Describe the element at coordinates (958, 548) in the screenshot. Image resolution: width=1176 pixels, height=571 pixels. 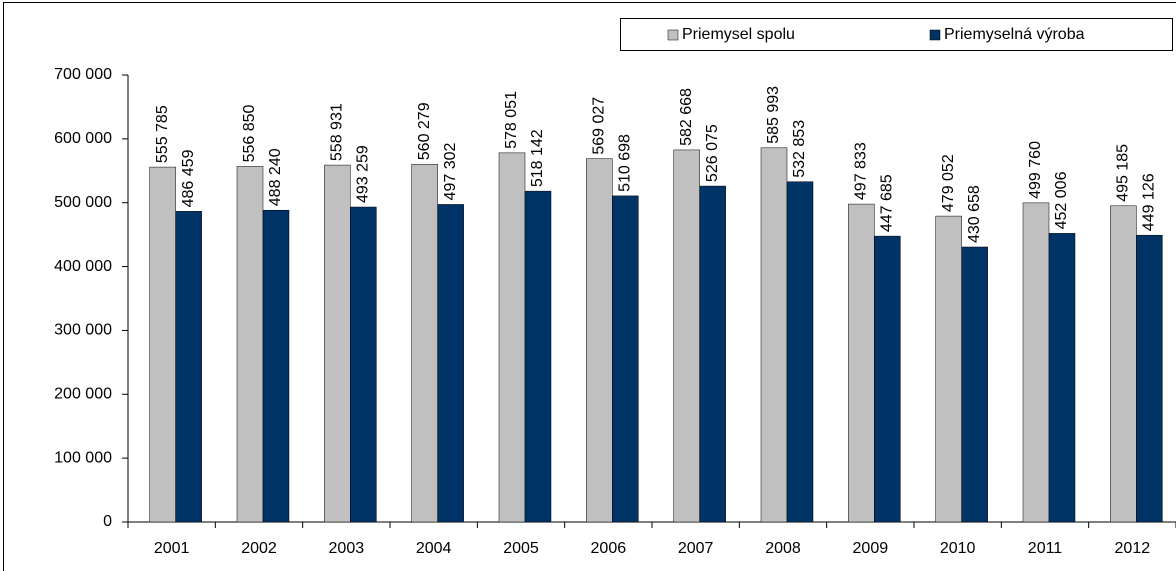
I see `x-tick-label: 2010` at that location.